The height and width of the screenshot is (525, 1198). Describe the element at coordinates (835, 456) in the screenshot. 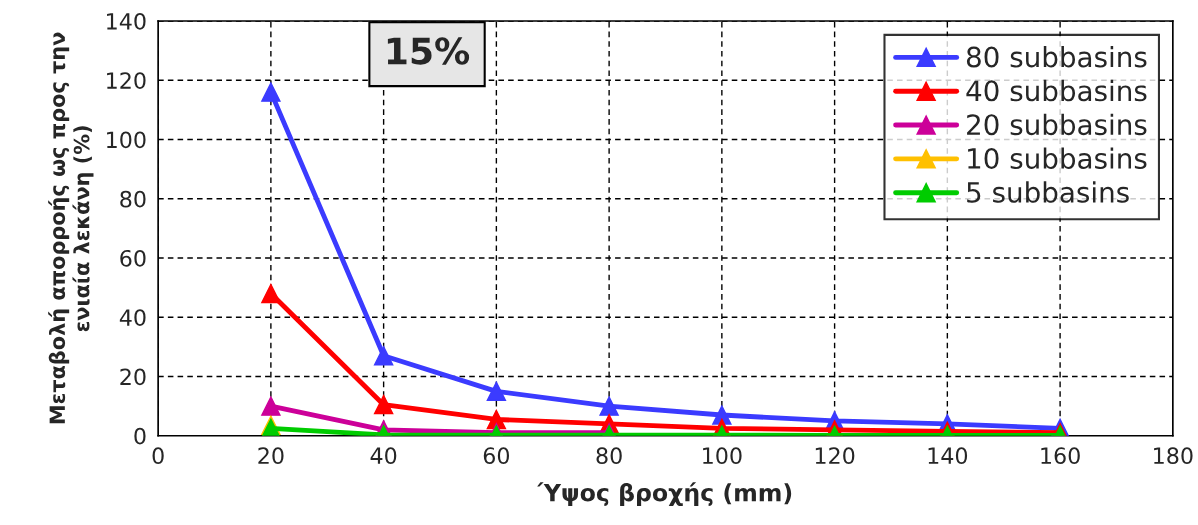

I see `x-tick-label: 120` at that location.